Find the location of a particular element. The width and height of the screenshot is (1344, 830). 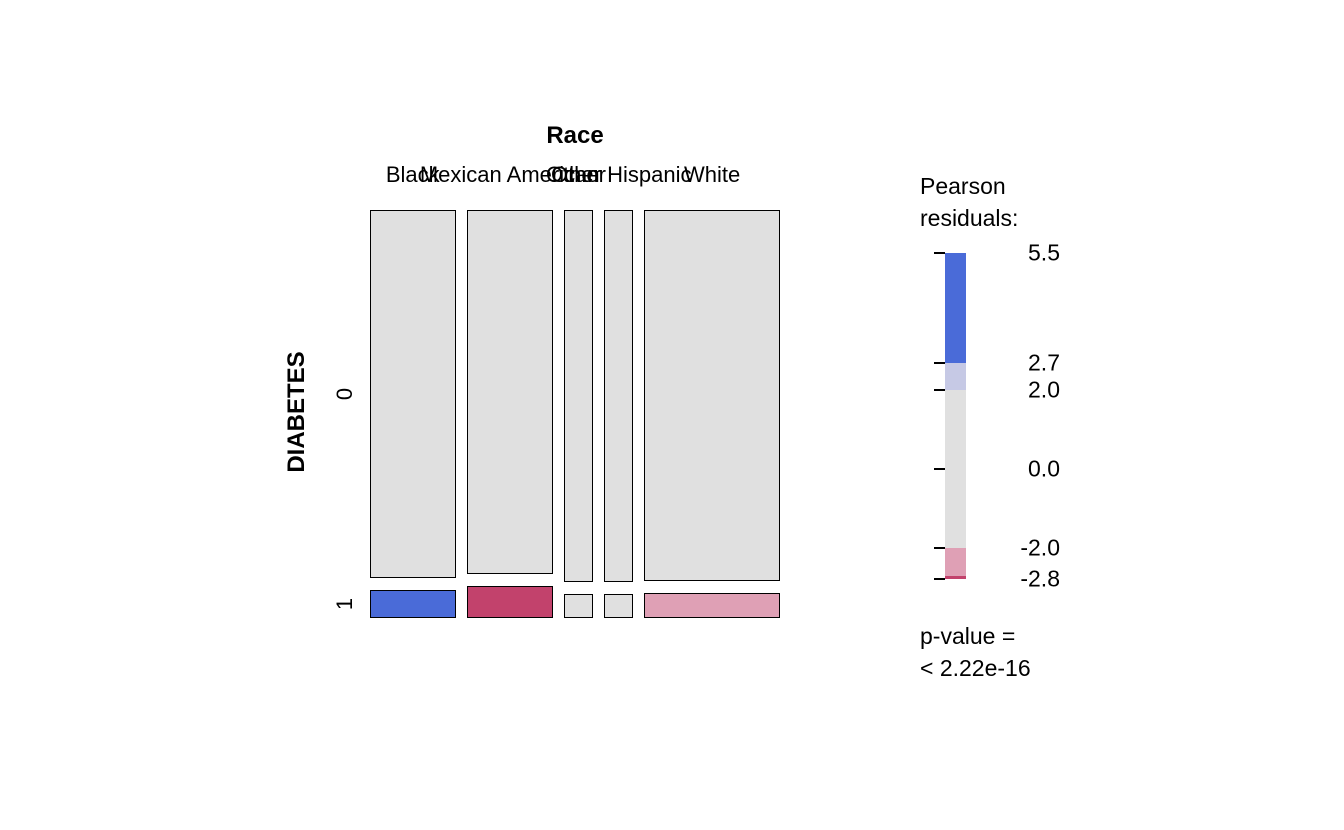

legend-tick-label: -2.0 is located at coordinates (1040, 547).